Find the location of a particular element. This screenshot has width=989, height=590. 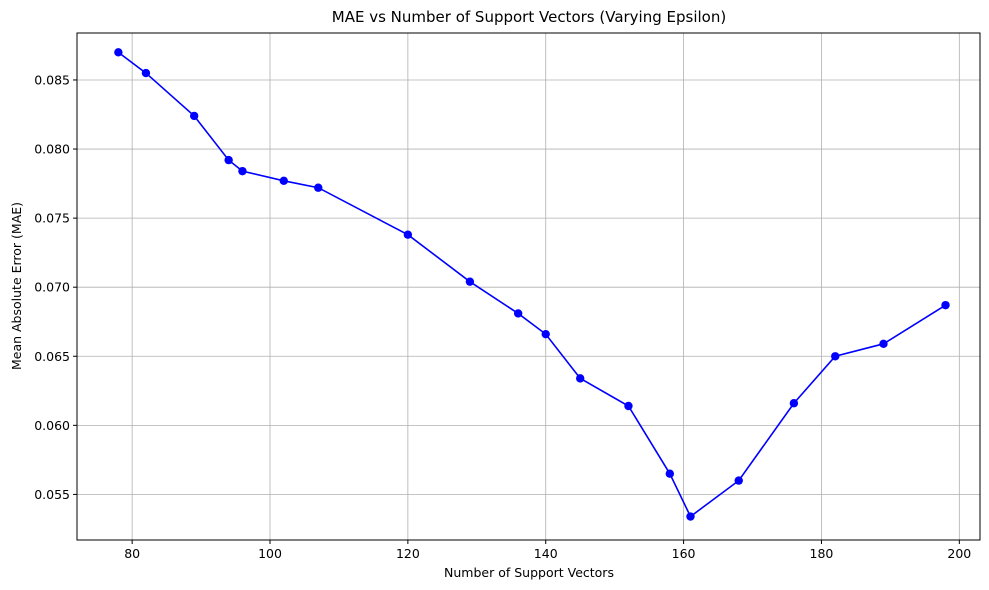

y-axis-label: Mean Absolute Error (MAE) is located at coordinates (16, 286).